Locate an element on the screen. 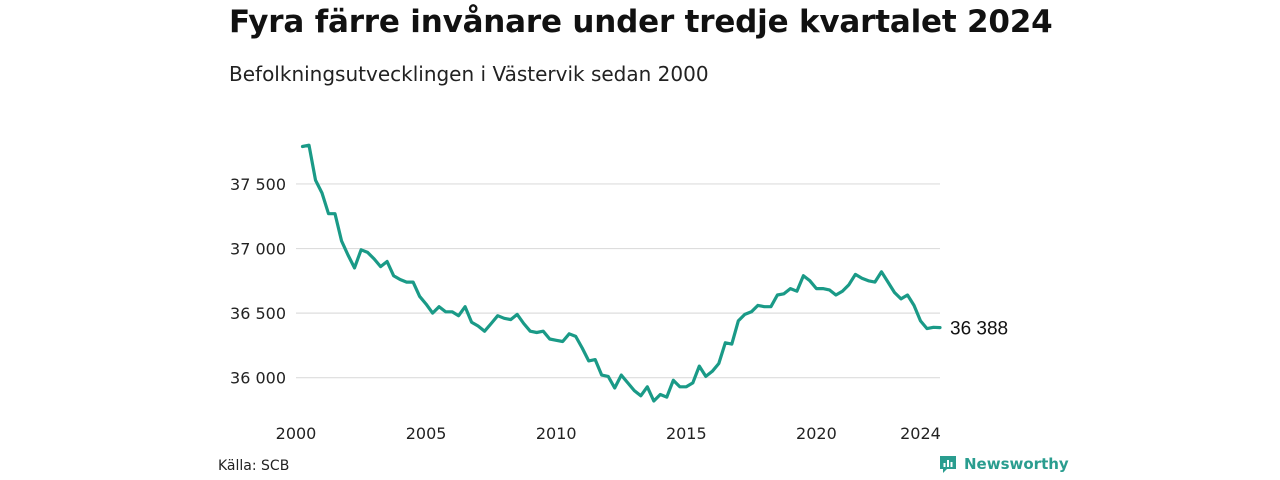 This screenshot has height=480, width=1280. y-tick-label: 37 500 is located at coordinates (258, 184).